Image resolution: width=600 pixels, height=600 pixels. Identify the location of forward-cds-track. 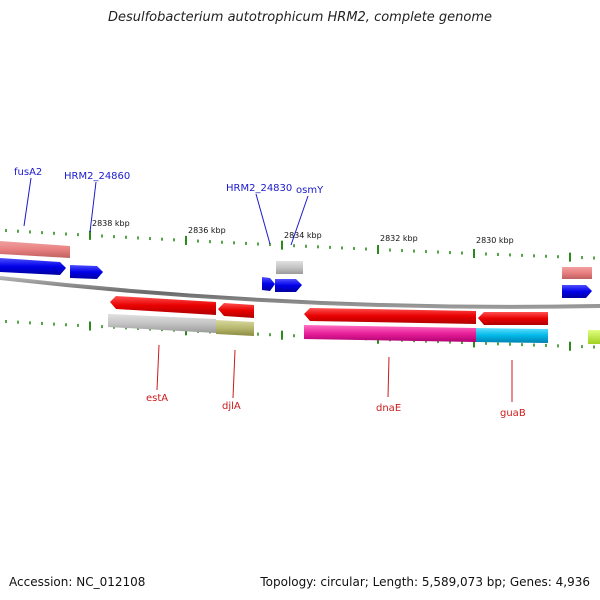
(296, 278).